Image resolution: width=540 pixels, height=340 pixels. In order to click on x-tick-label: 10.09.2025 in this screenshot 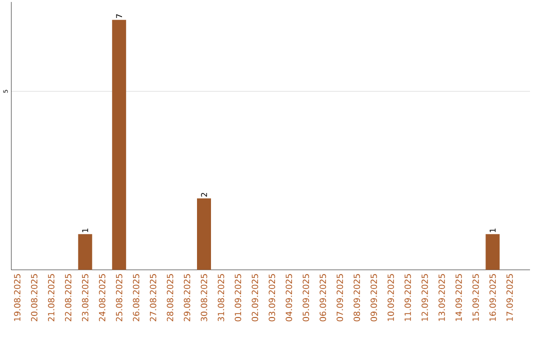, I will do `click(391, 297)`.